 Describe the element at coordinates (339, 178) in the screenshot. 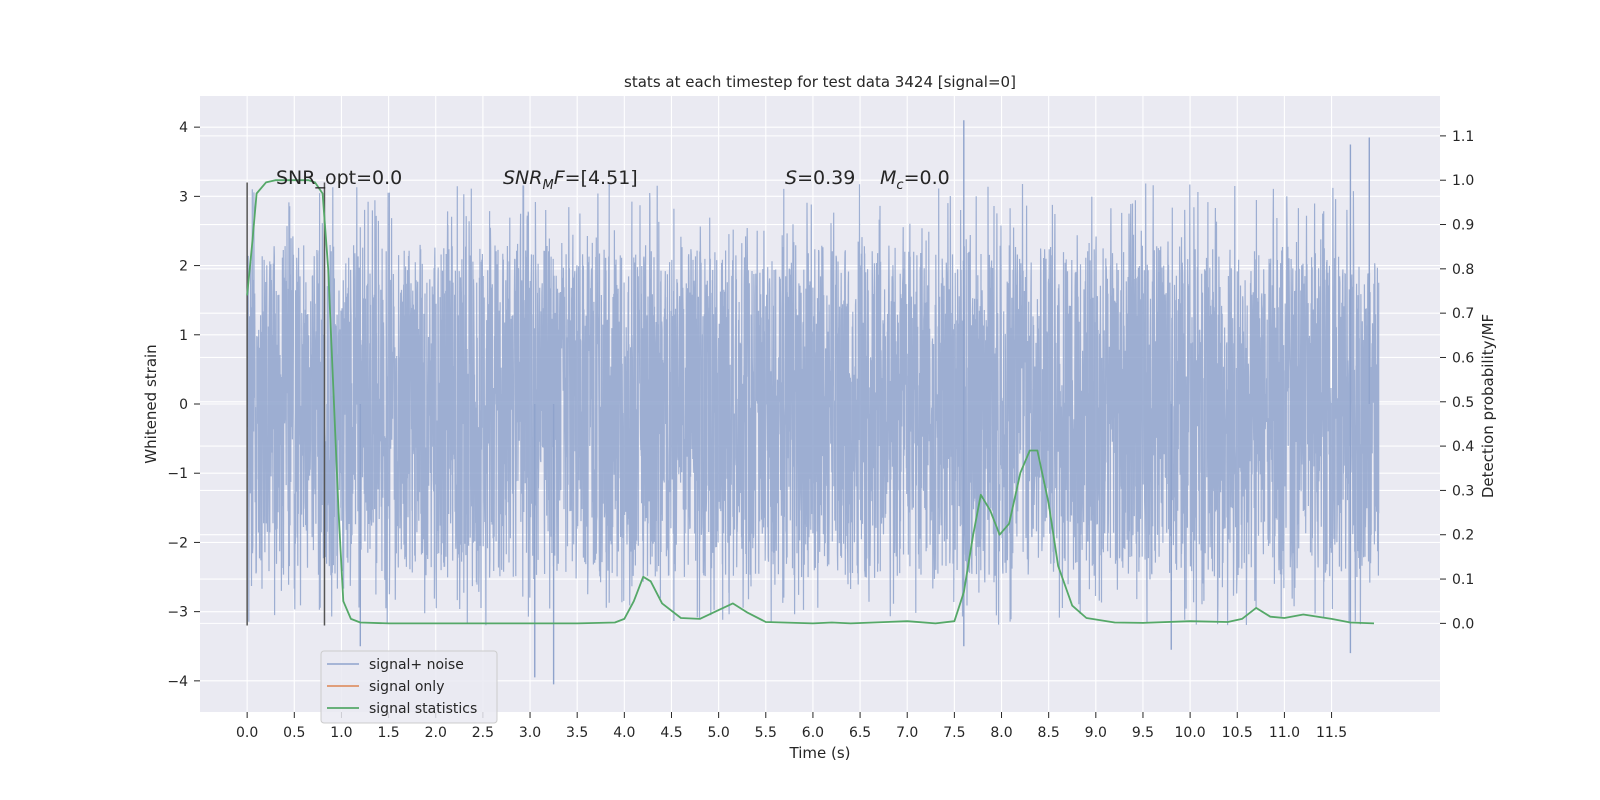

I see `annotation-snr-opt: SNR_opt=0.0` at that location.